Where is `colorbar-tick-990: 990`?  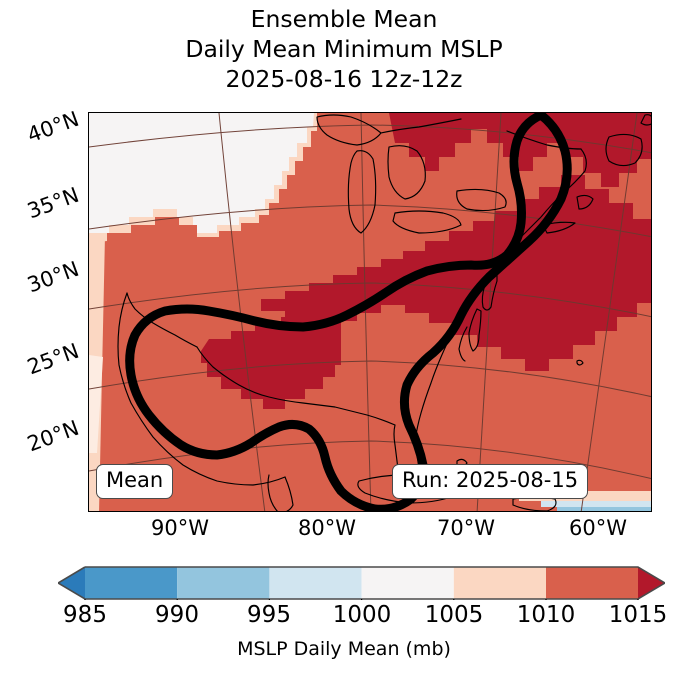 colorbar-tick-990: 990 is located at coordinates (177, 615).